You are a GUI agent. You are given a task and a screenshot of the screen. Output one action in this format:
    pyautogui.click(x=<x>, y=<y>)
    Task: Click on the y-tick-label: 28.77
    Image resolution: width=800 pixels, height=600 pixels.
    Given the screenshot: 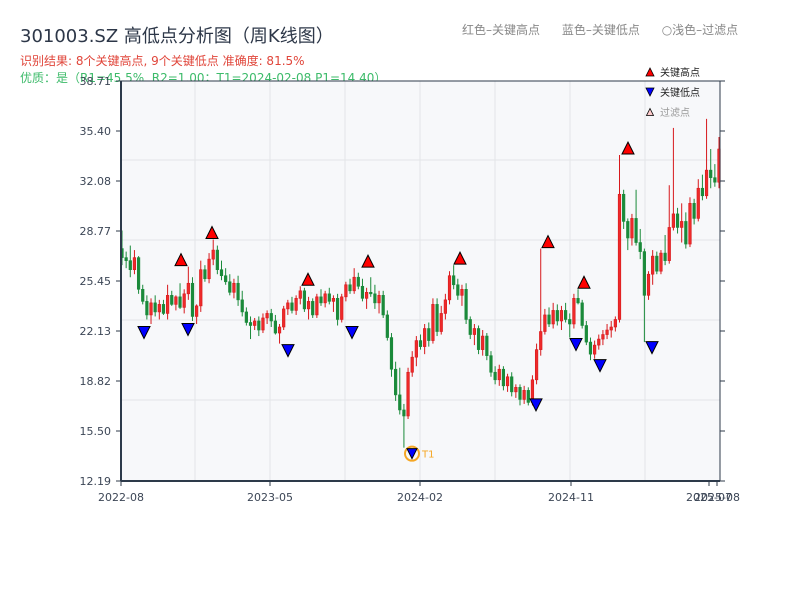 What is the action you would take?
    pyautogui.click(x=96, y=231)
    